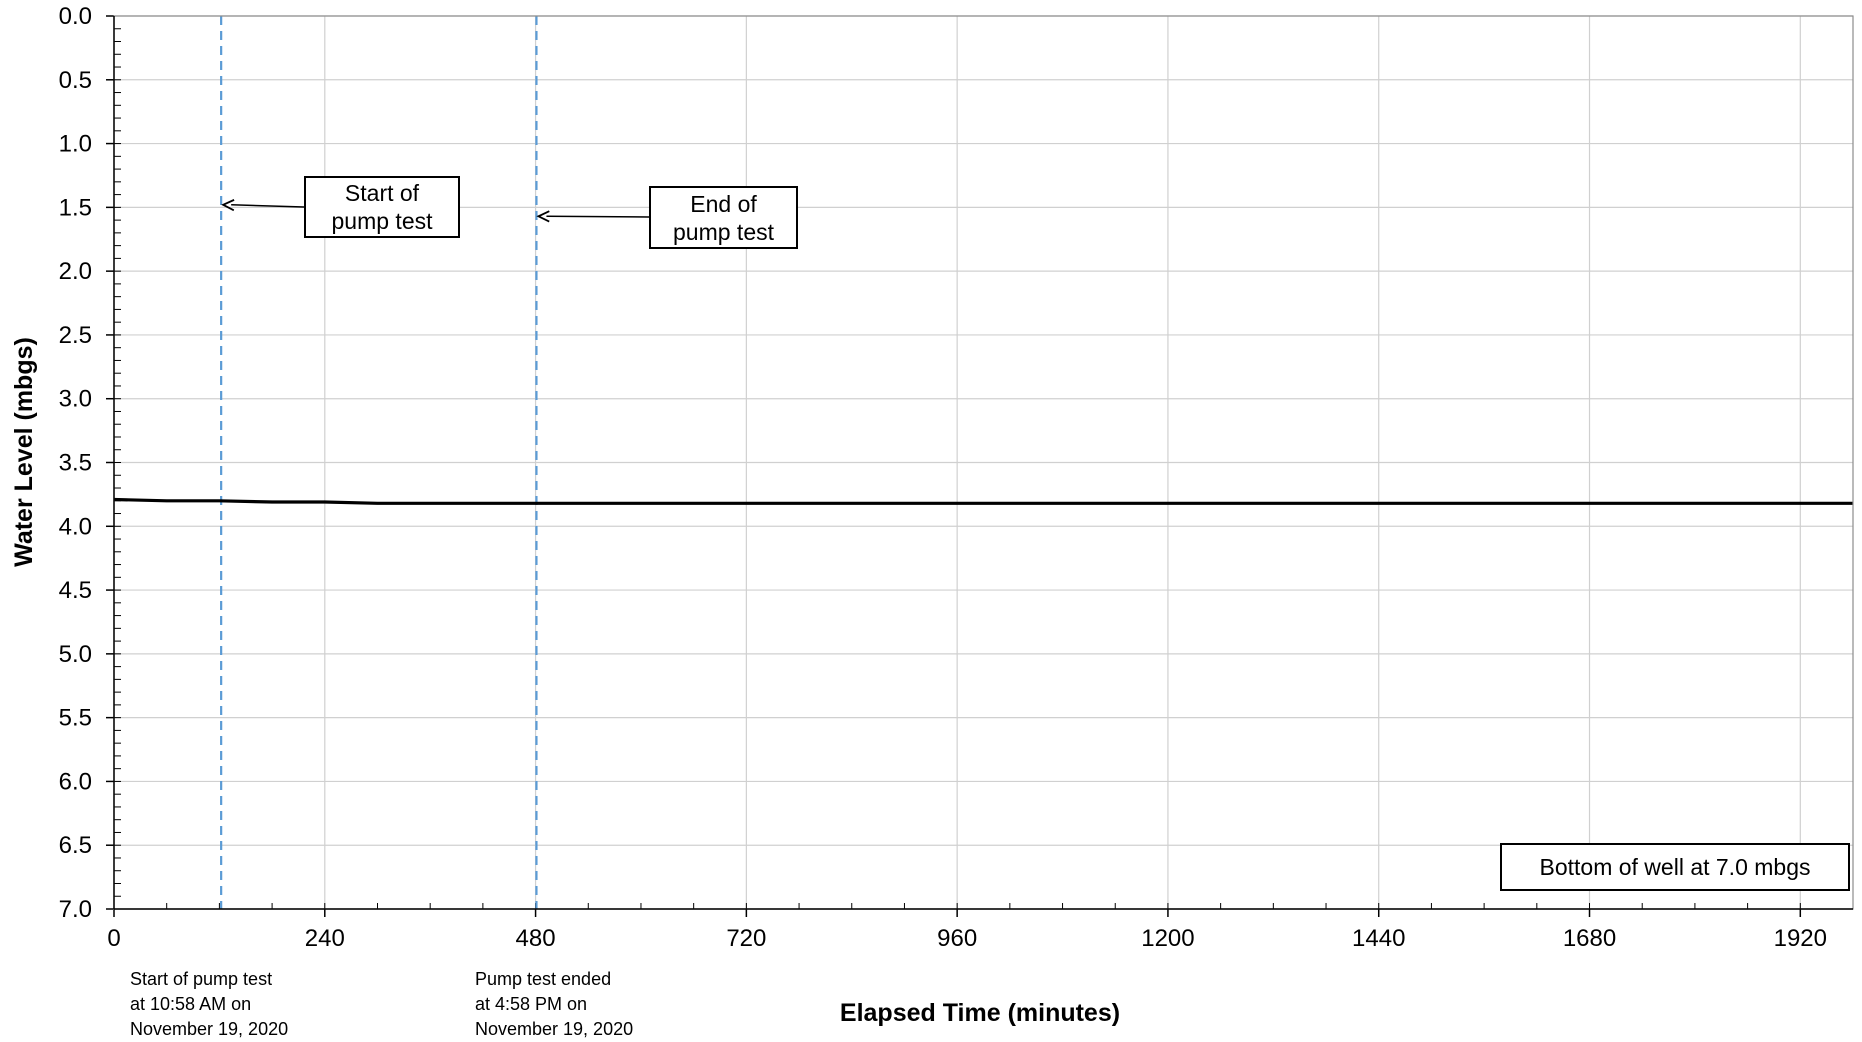 The image size is (1862, 1042). Describe the element at coordinates (113, 938) in the screenshot. I see `x-tick-label: 0` at that location.